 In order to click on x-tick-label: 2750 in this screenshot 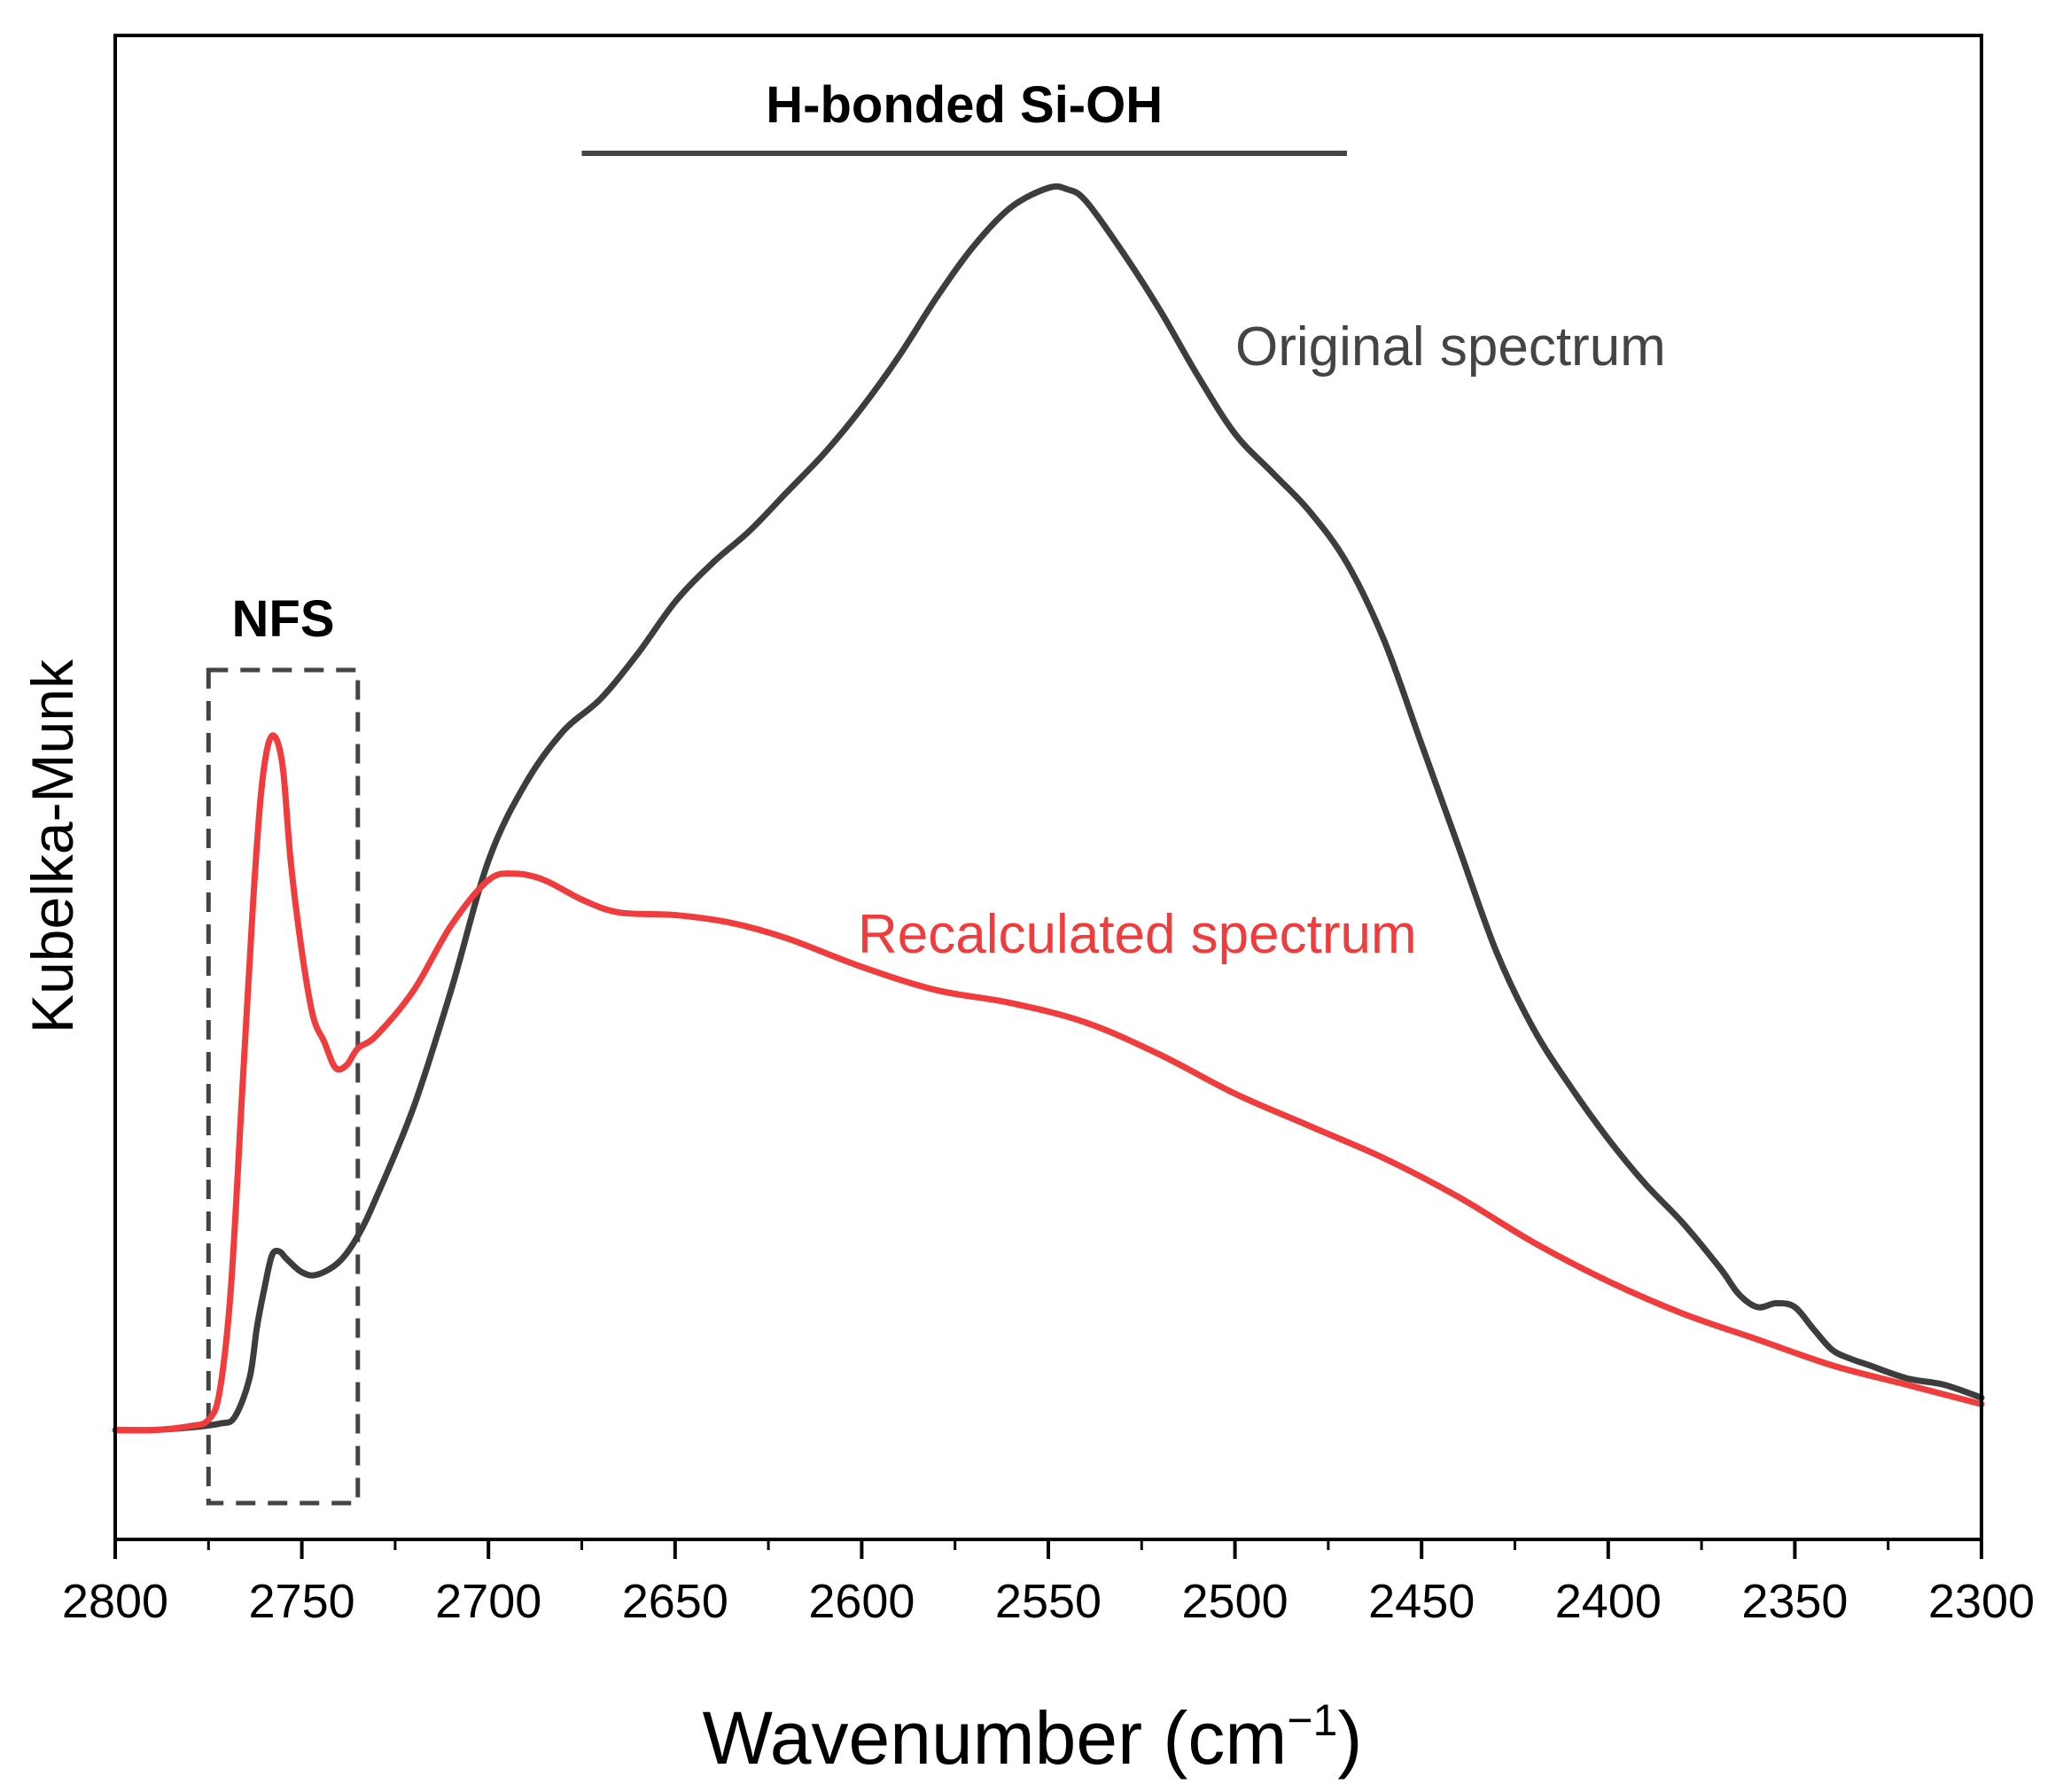, I will do `click(302, 1601)`.